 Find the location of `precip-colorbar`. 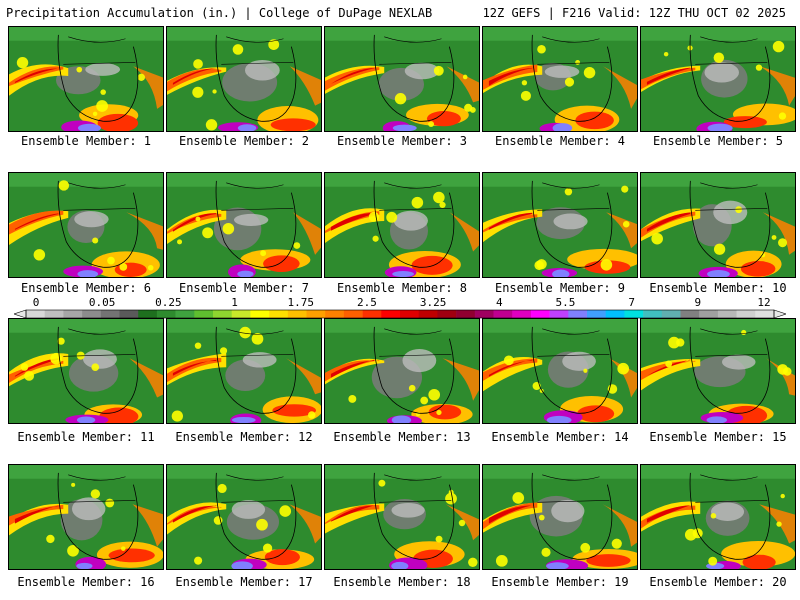

precip-colorbar is located at coordinates (400, 314).